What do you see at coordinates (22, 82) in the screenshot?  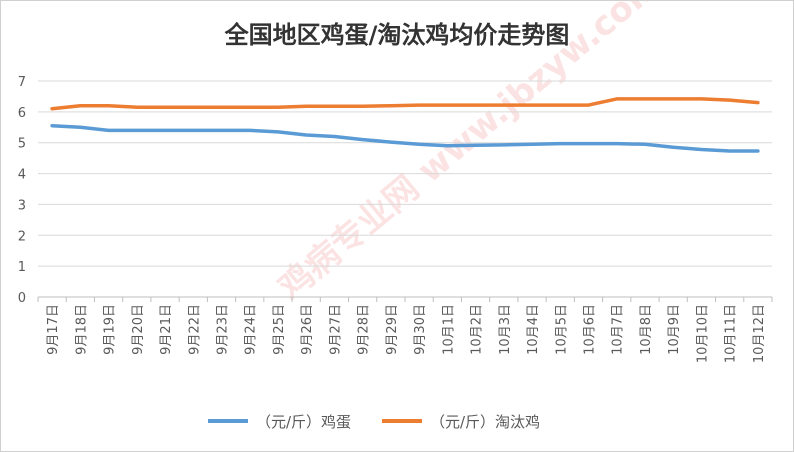 I see `y-tick-label: 7` at bounding box center [22, 82].